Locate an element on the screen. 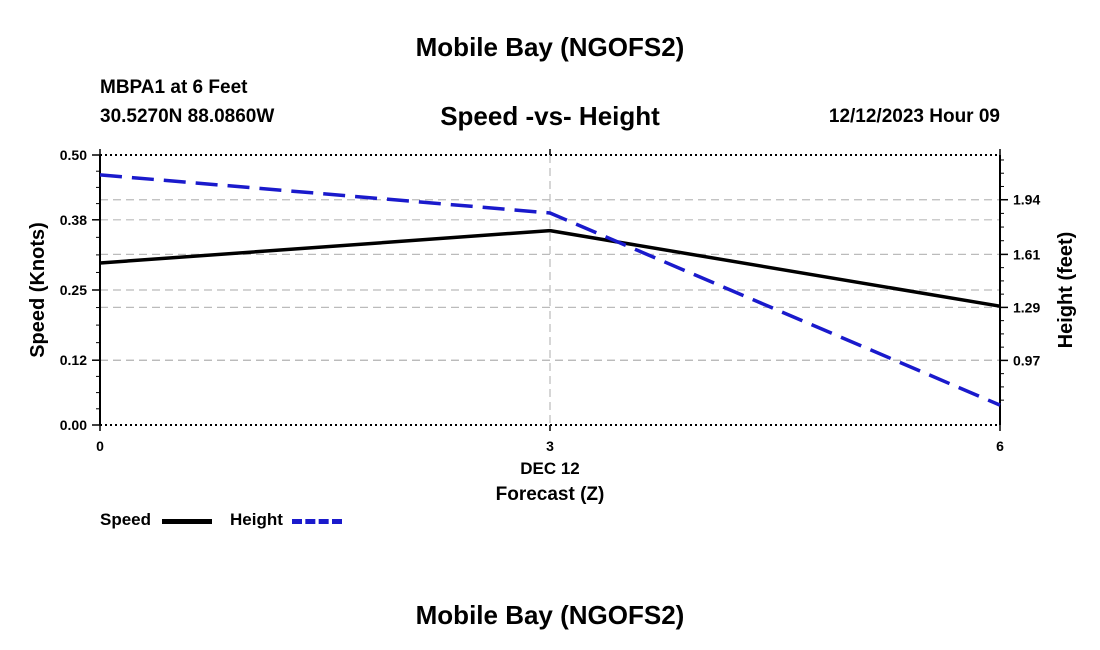 Image resolution: width=1100 pixels, height=650 pixels. x-tick-label: 0 is located at coordinates (100, 446).